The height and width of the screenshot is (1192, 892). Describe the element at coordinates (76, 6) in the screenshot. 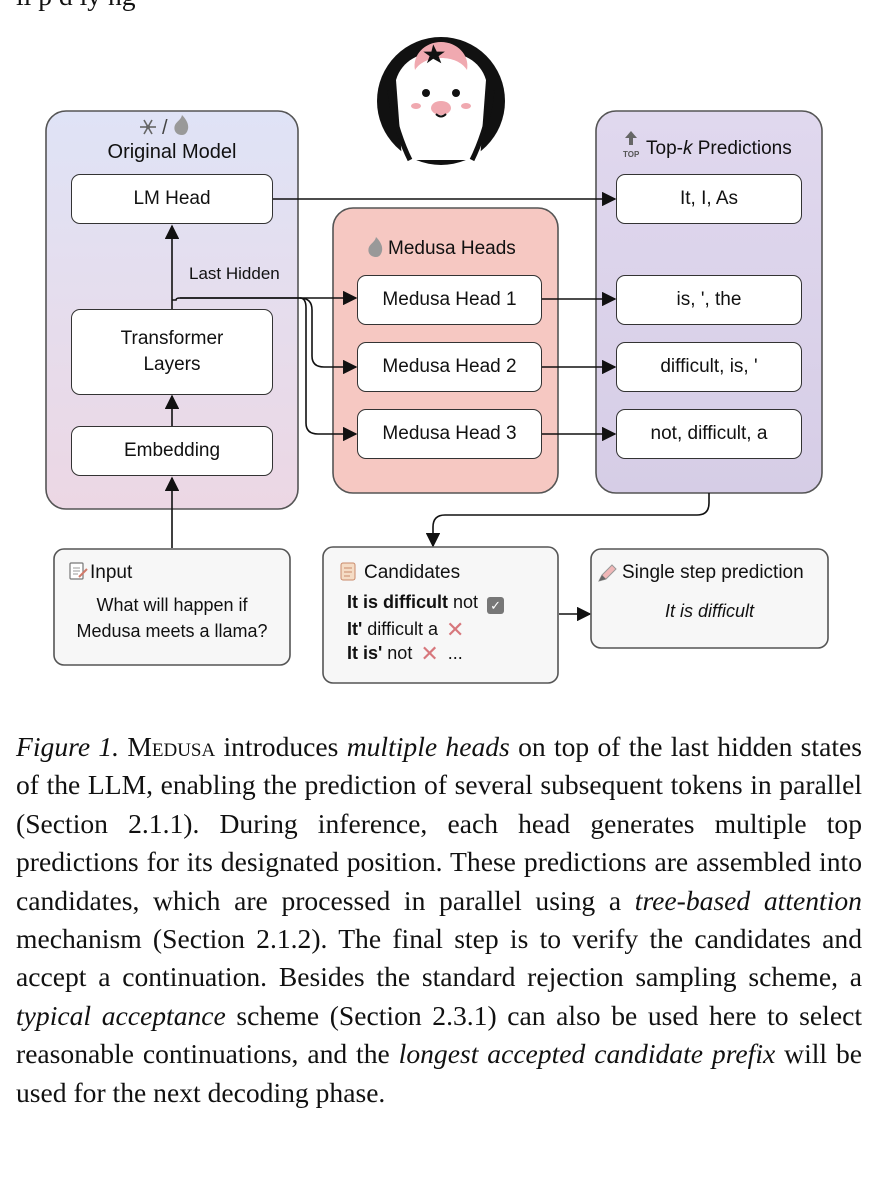

I see `top-cut-text: ll p d ly ng` at that location.